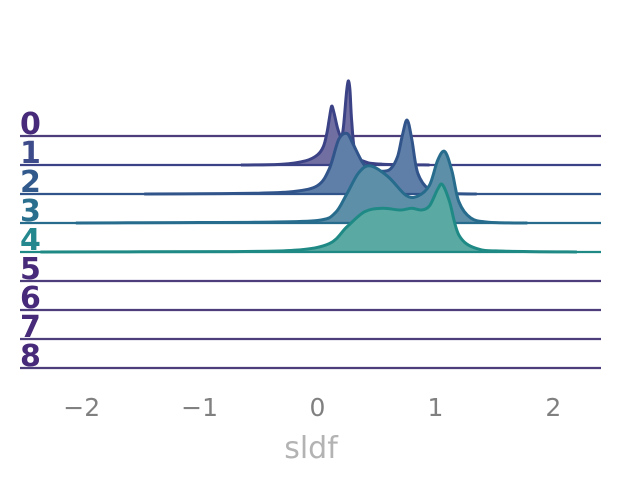 The width and height of the screenshot is (621, 486). What do you see at coordinates (30, 356) in the screenshot?
I see `row-label-8: 8` at bounding box center [30, 356].